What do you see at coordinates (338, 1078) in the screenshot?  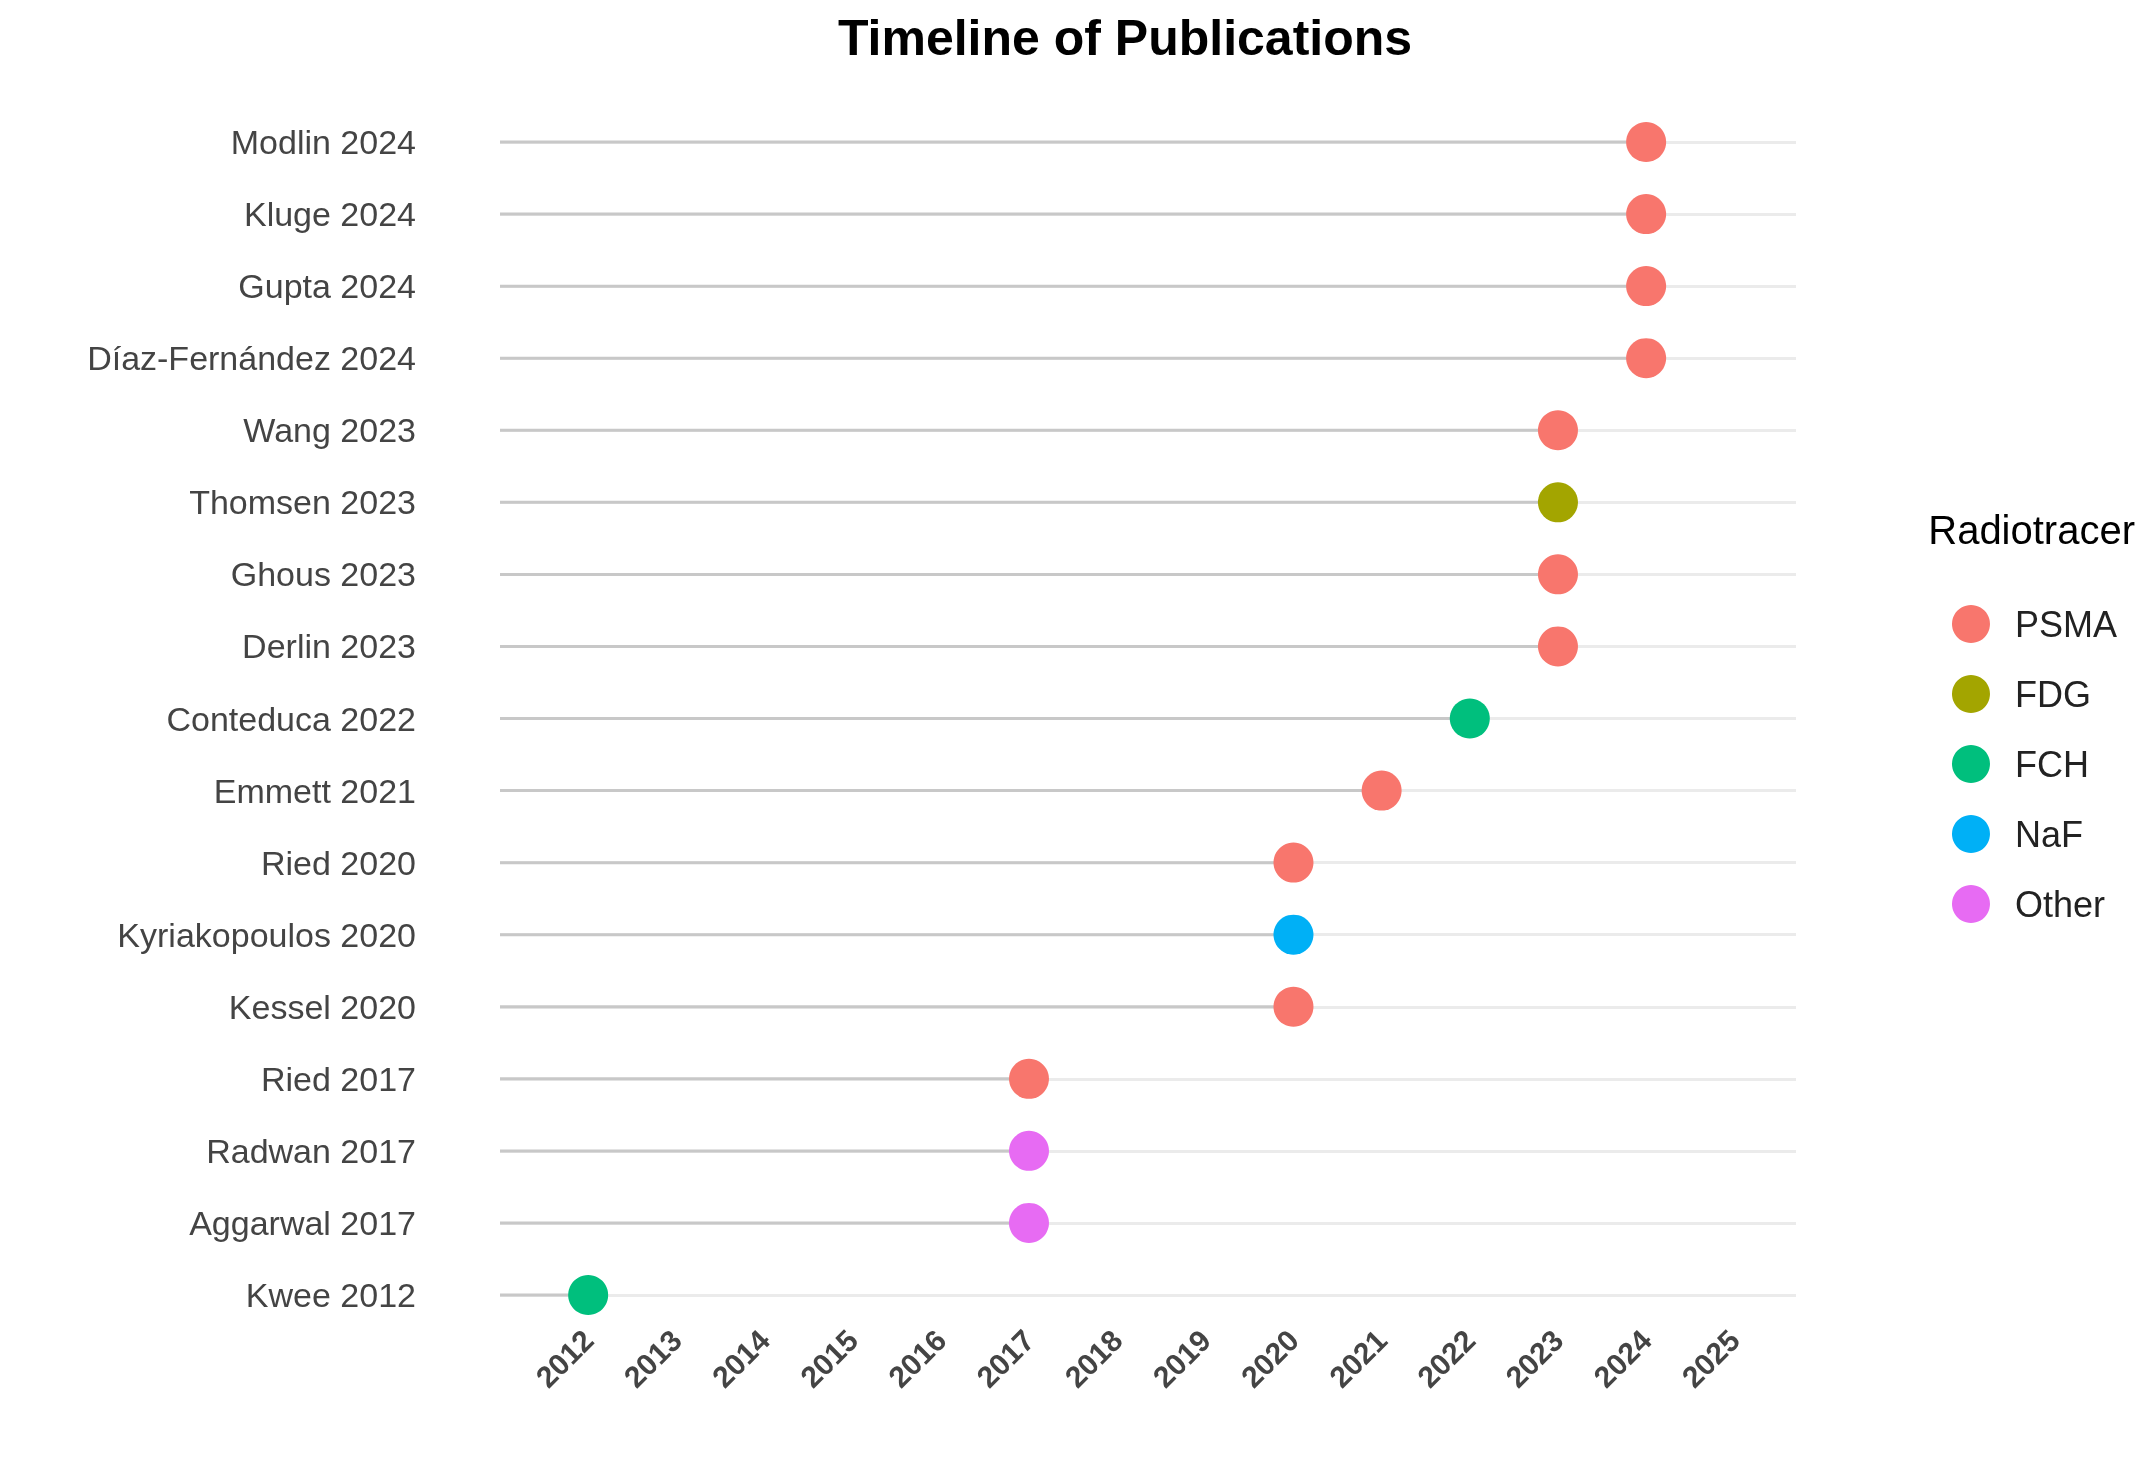 I see `y-tick-label: Ried 2017` at bounding box center [338, 1078].